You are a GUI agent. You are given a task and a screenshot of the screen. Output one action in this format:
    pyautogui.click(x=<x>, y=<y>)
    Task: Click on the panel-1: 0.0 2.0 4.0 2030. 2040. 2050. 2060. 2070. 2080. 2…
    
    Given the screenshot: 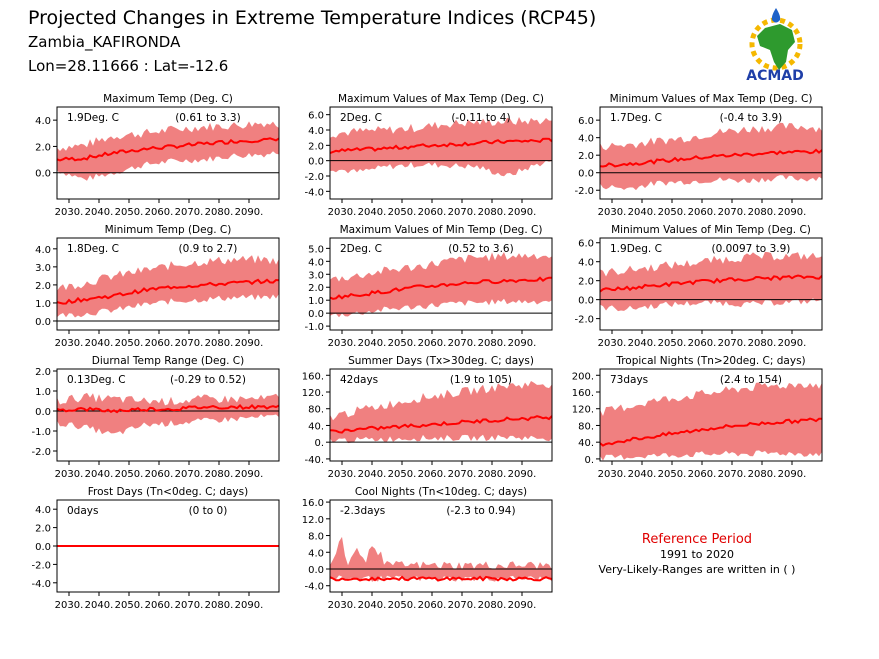 What is the action you would take?
    pyautogui.click(x=157, y=155)
    